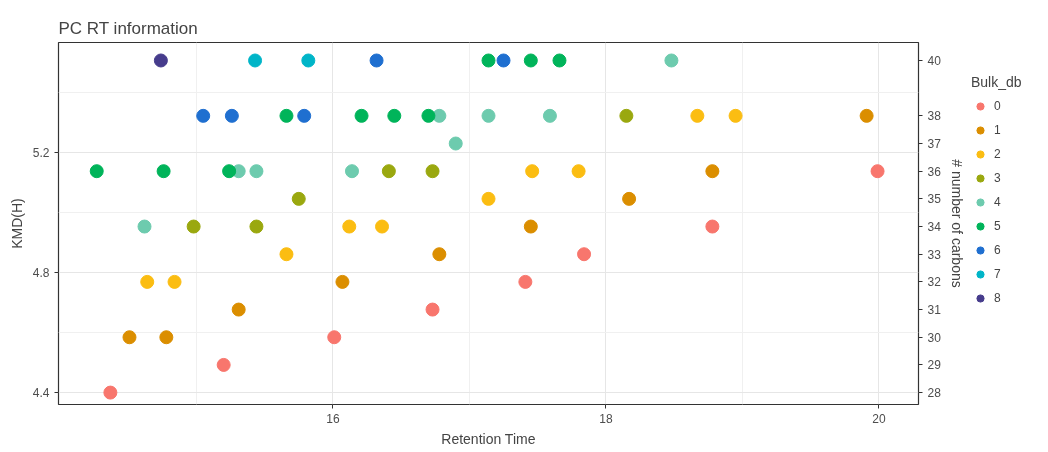  What do you see at coordinates (934, 144) in the screenshot?
I see `y2-tick-label: 37` at bounding box center [934, 144].